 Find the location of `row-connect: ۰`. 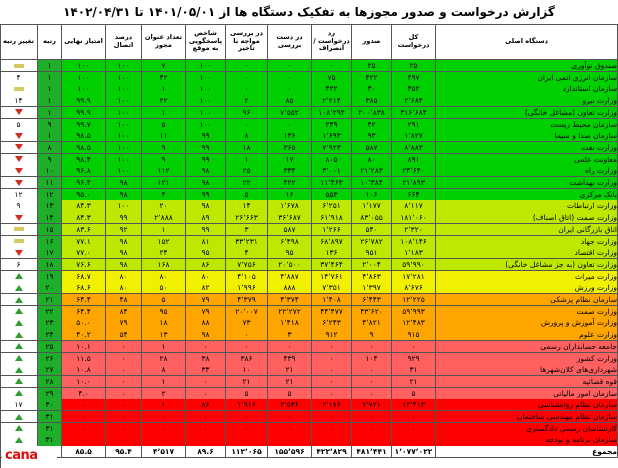

row-connect: ۰ is located at coordinates (124, 428).